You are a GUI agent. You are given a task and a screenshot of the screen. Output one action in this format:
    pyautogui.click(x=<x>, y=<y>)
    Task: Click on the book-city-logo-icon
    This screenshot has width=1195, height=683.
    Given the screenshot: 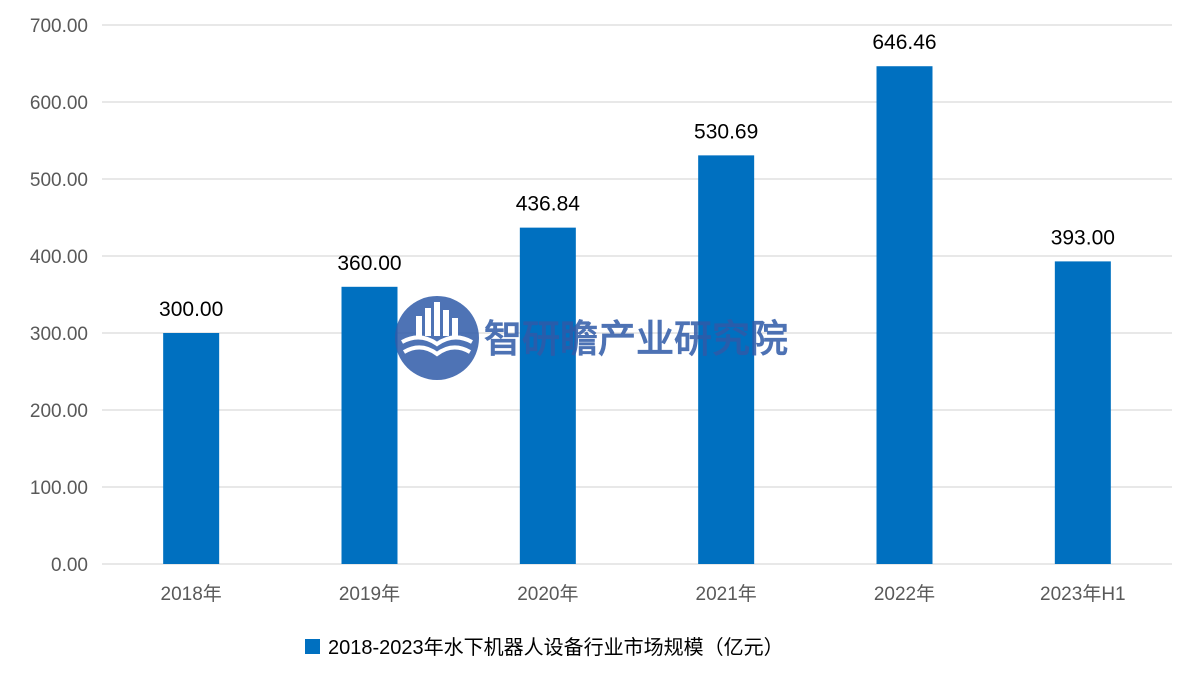 What is the action you would take?
    pyautogui.click(x=437, y=338)
    